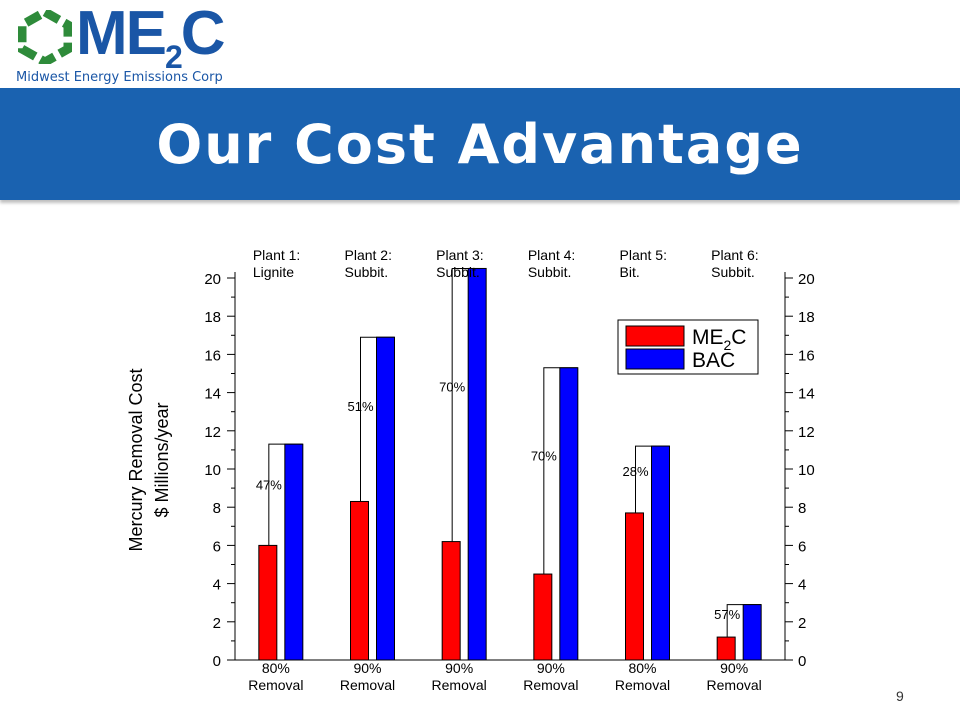 The image size is (960, 720). I want to click on y-tick-label-left: 20, so click(212, 279).